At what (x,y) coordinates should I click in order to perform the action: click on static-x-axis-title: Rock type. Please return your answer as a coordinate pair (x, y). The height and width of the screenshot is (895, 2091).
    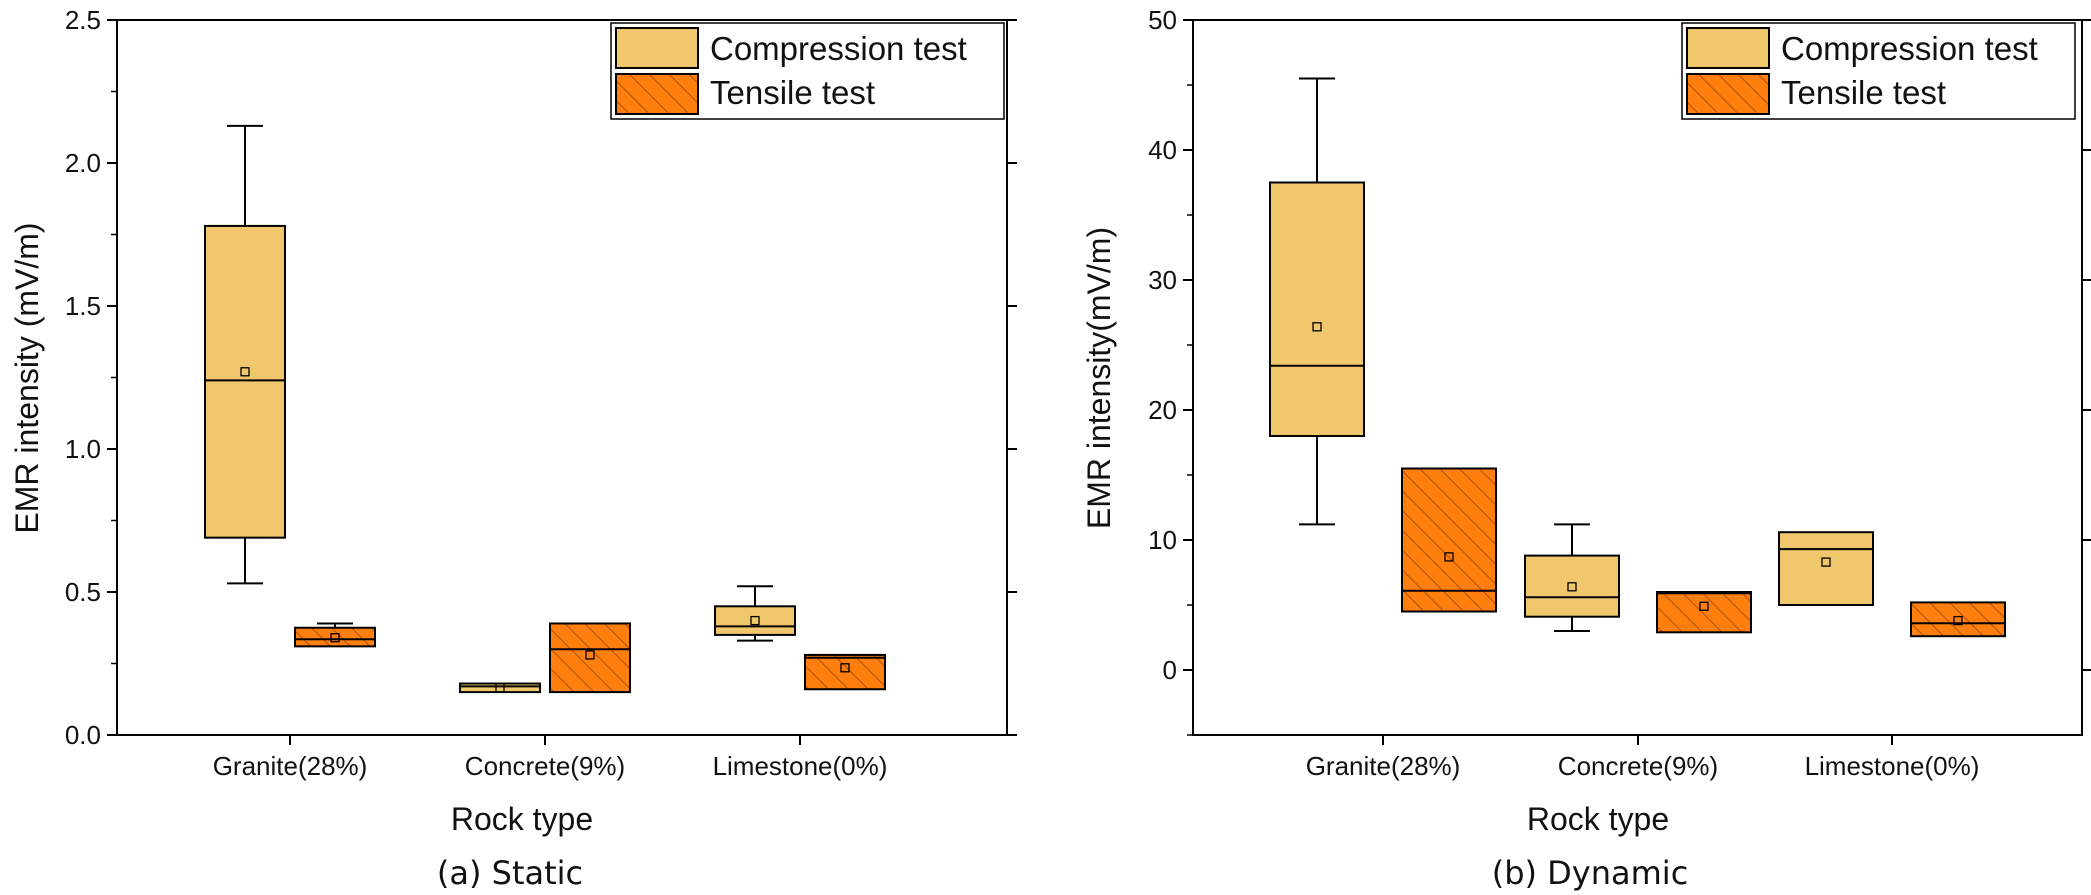
    Looking at the image, I should click on (522, 819).